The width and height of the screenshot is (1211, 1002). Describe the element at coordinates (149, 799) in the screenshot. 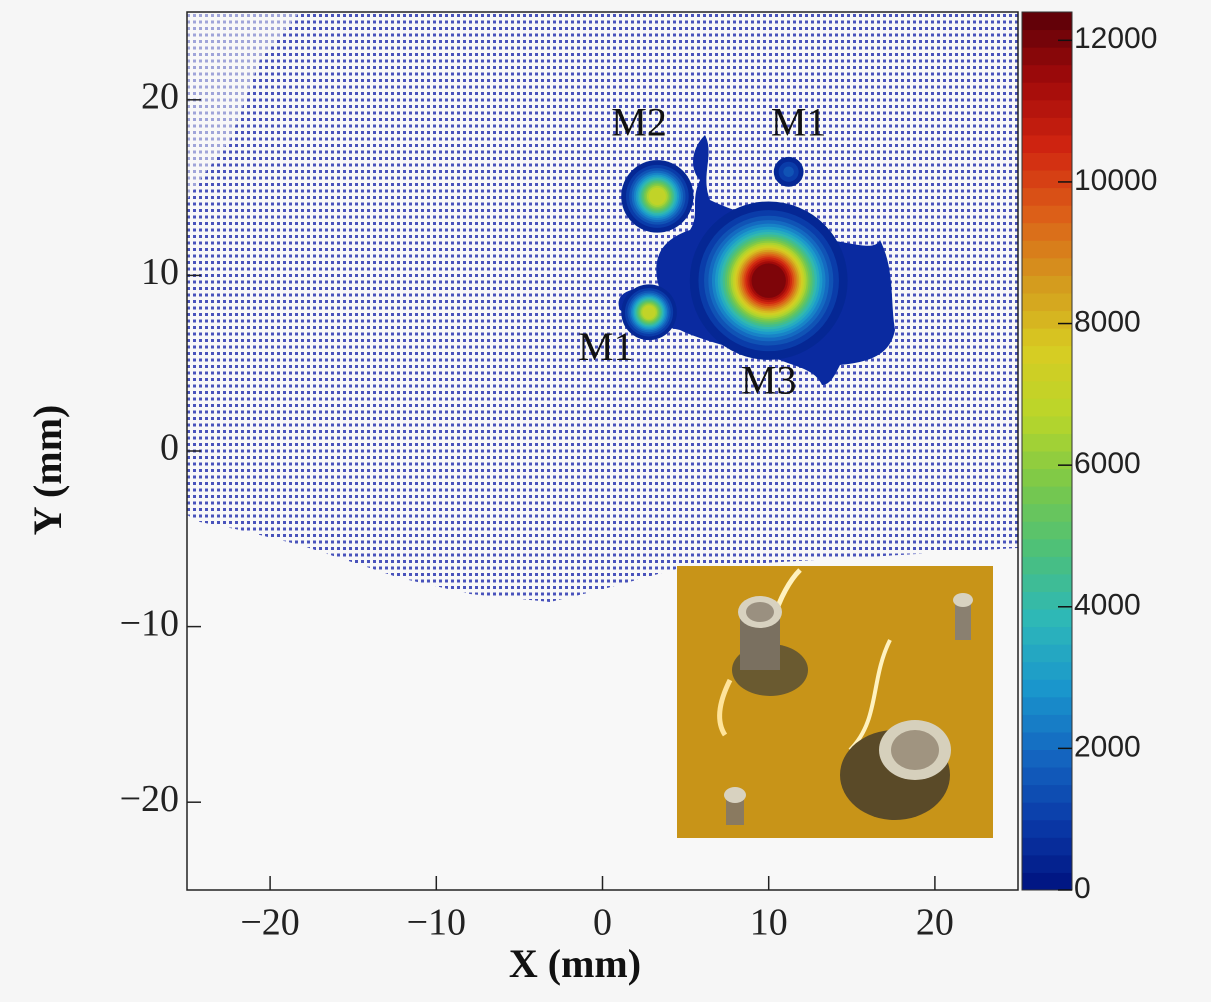

I see `y-tick-label: −20` at that location.